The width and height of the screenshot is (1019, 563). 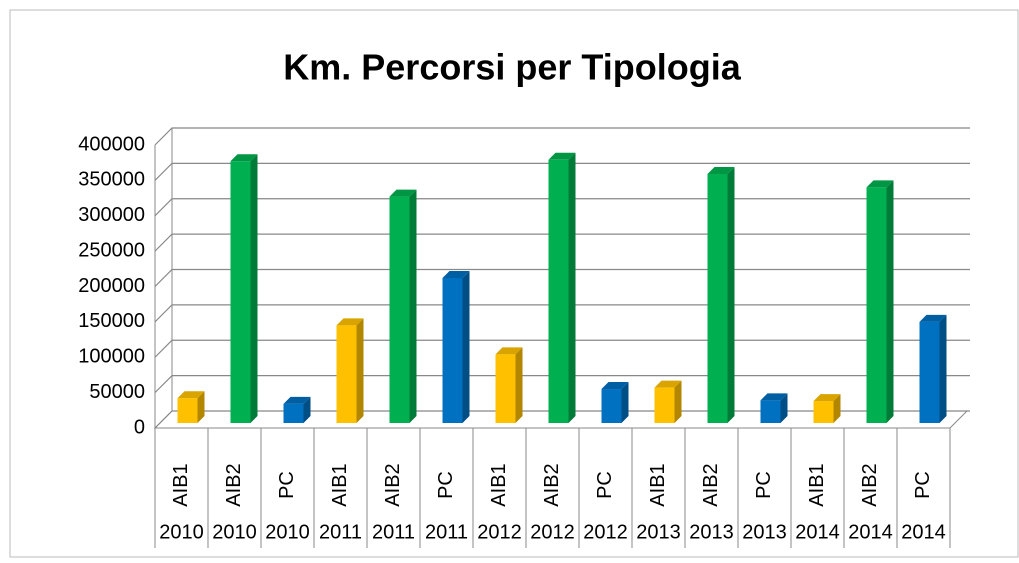 I want to click on y-tick-label: 350000, so click(x=111, y=180).